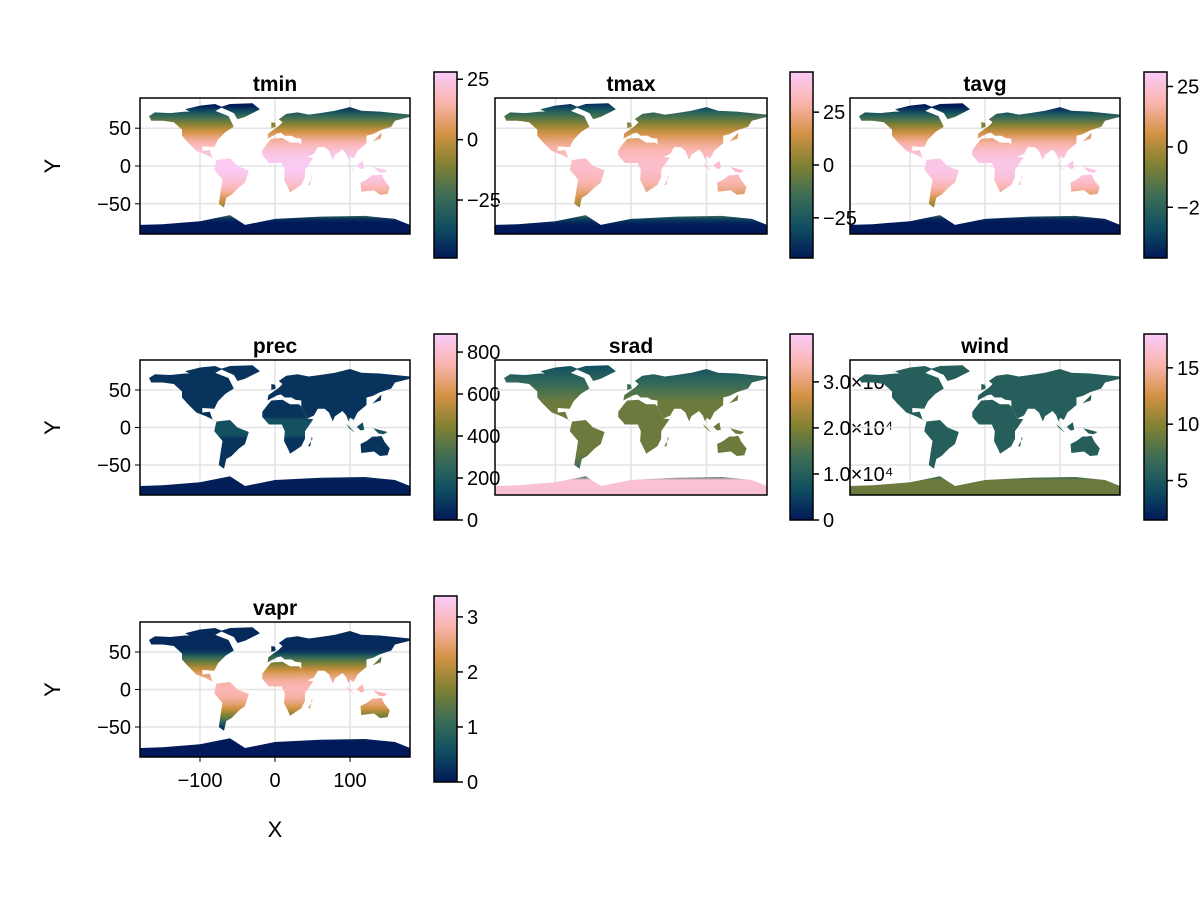 The width and height of the screenshot is (1200, 900). Describe the element at coordinates (858, 429) in the screenshot. I see `colorbar-tick-label: 2.0×10⁴` at that location.